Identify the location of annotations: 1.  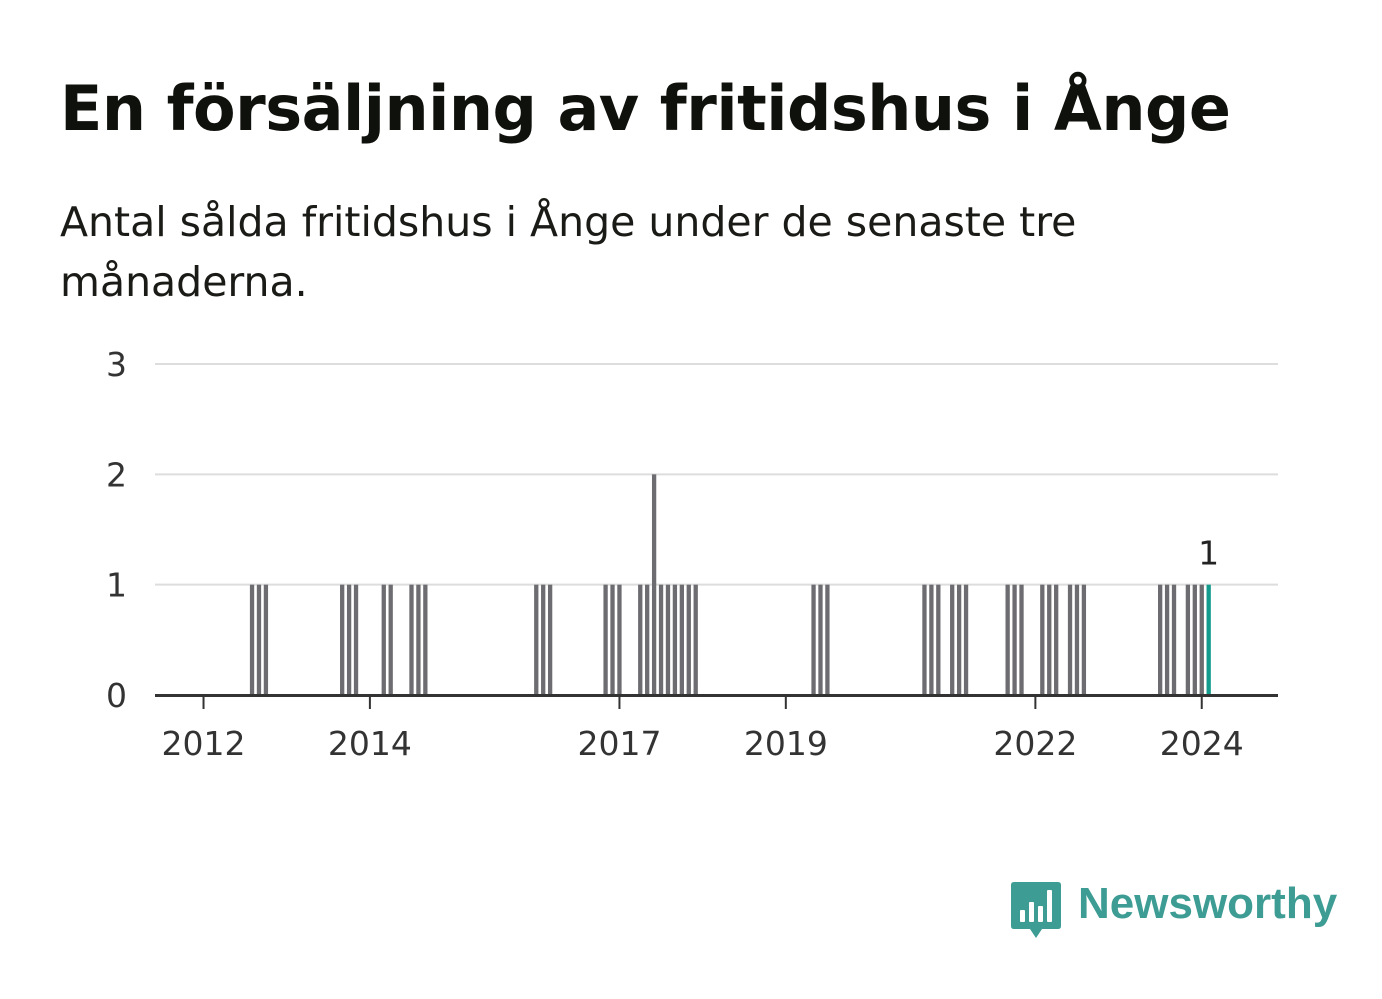
(1208, 553).